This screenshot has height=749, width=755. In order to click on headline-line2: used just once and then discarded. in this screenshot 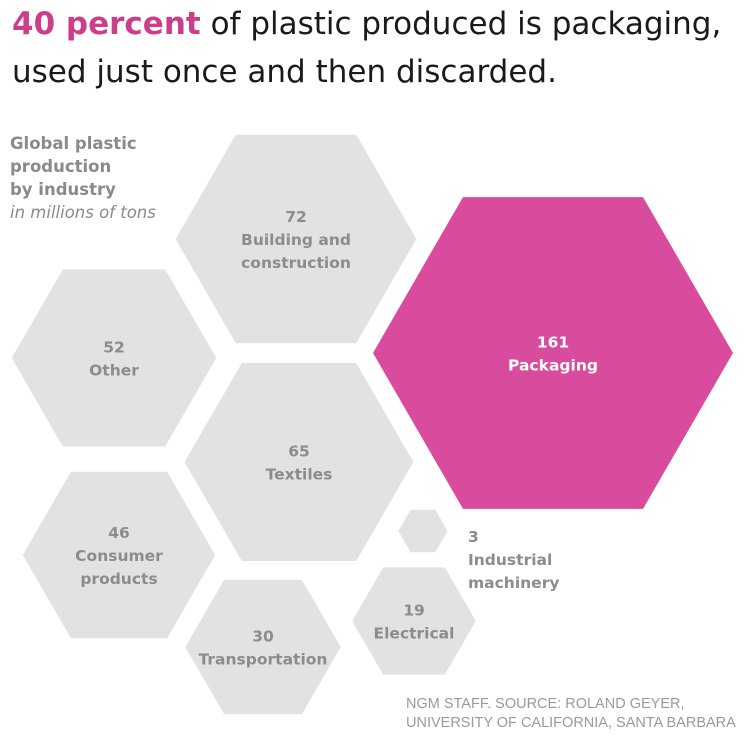, I will do `click(284, 72)`.